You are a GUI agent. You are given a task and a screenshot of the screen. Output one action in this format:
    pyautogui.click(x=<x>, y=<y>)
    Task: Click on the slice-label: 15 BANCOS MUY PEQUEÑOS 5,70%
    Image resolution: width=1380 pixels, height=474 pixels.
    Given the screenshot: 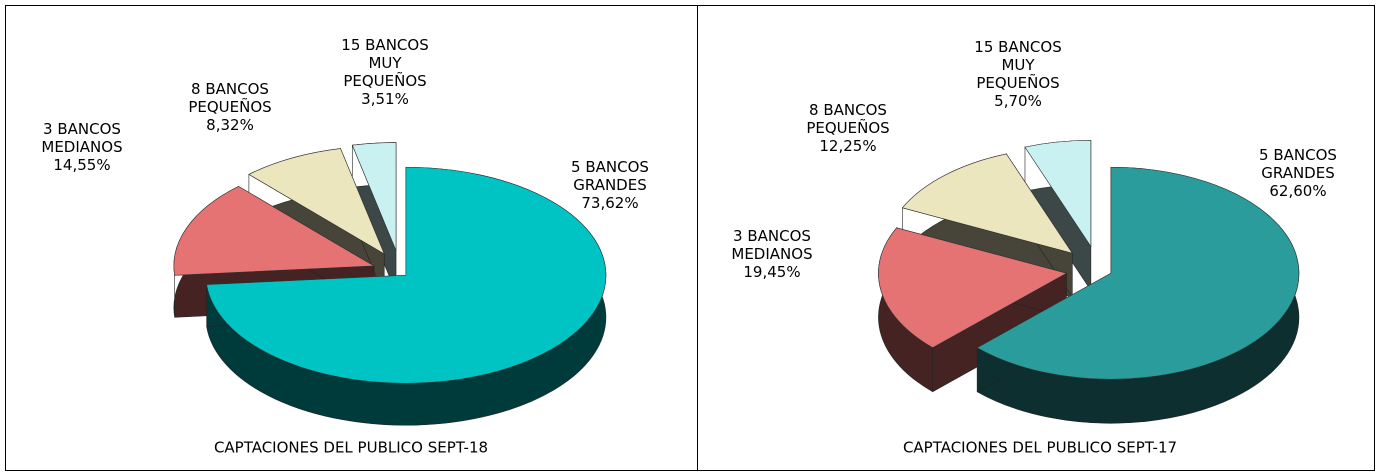 What is the action you would take?
    pyautogui.click(x=1018, y=74)
    